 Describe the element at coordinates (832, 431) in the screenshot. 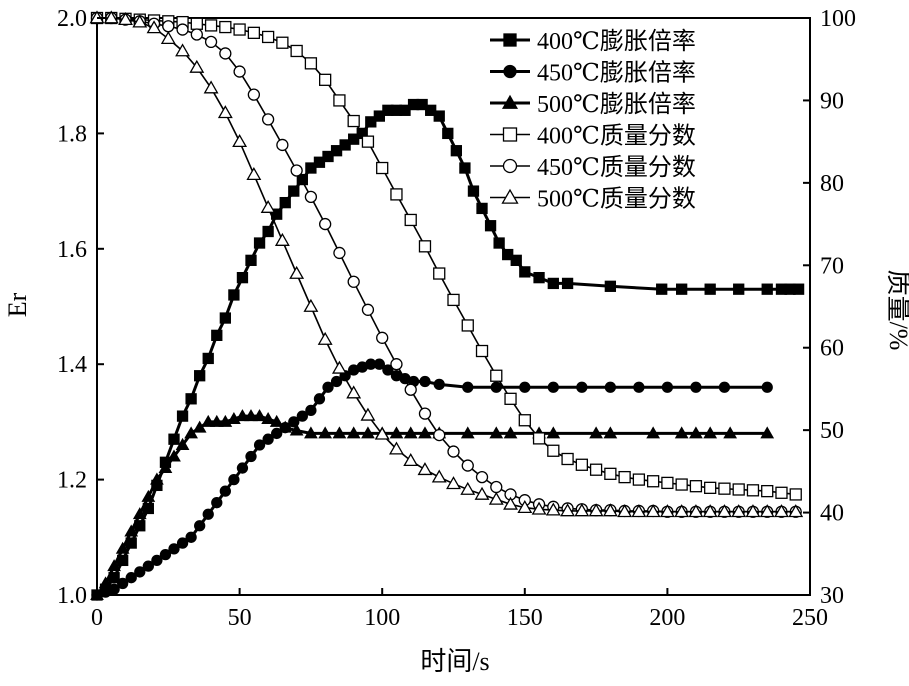

I see `y-right-tick-label: 50` at that location.